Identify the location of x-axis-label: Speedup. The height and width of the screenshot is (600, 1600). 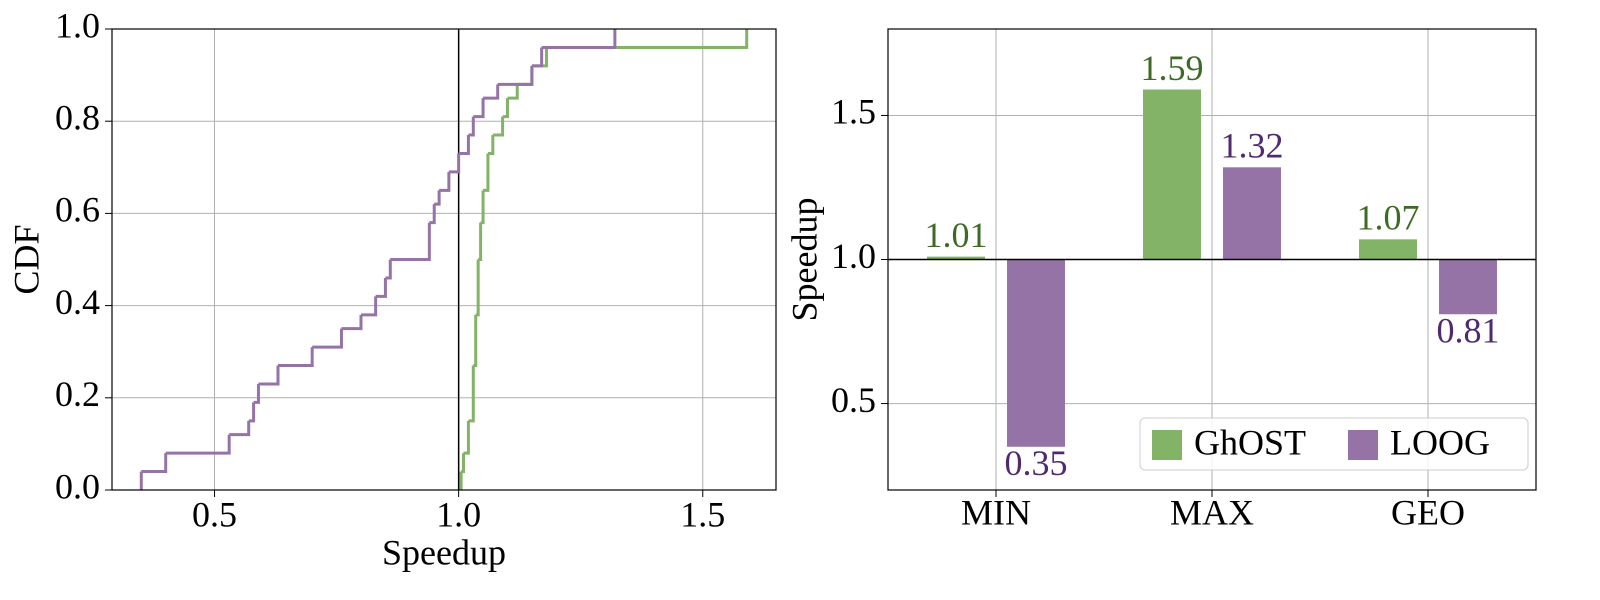
(444, 552).